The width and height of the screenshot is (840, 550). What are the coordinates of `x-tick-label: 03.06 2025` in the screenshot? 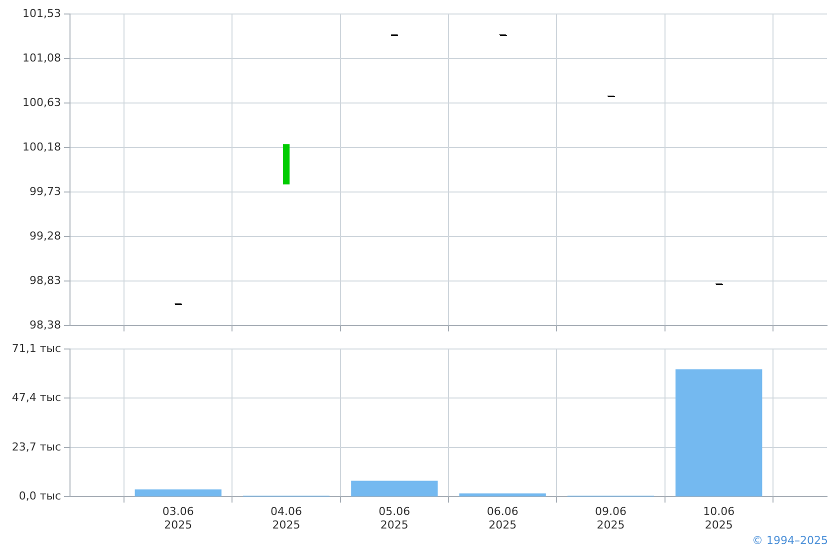 It's located at (178, 518).